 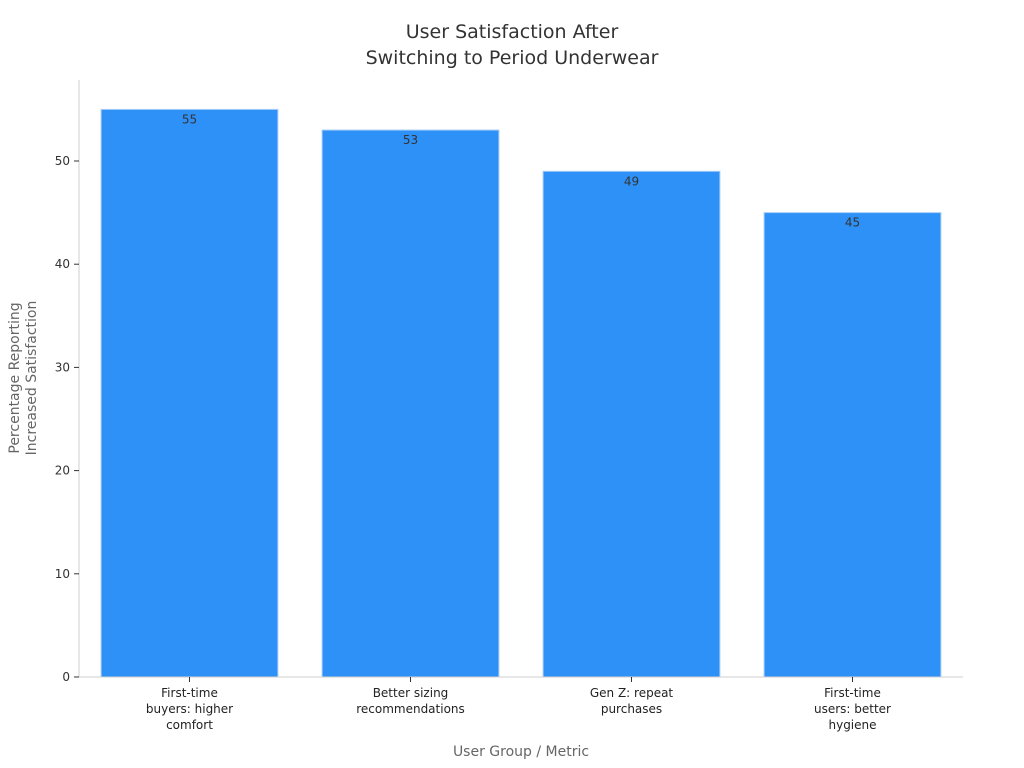 I want to click on y-axis-label-line-1: Percentage Reporting, so click(x=15, y=377).